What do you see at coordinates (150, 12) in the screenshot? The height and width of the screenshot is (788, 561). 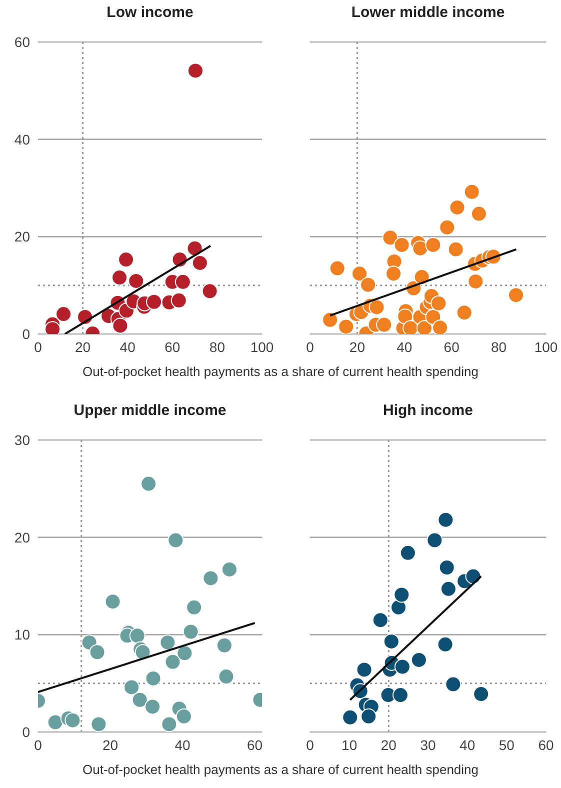 I see `chart-title: Low income` at bounding box center [150, 12].